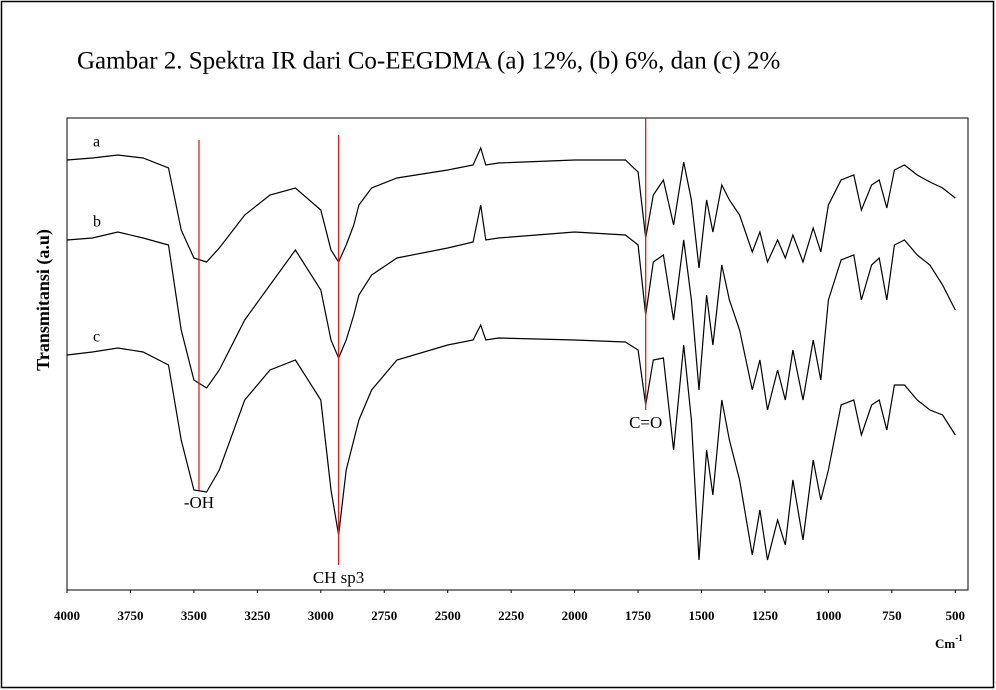  I want to click on x-tick-label: 3250, so click(257, 615).